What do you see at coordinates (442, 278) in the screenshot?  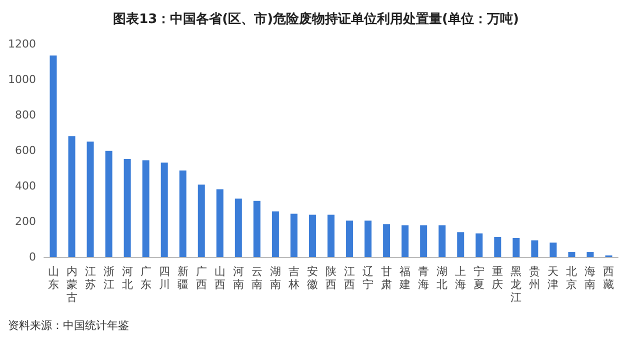 I see `x-tick-label: 湖北` at bounding box center [442, 278].